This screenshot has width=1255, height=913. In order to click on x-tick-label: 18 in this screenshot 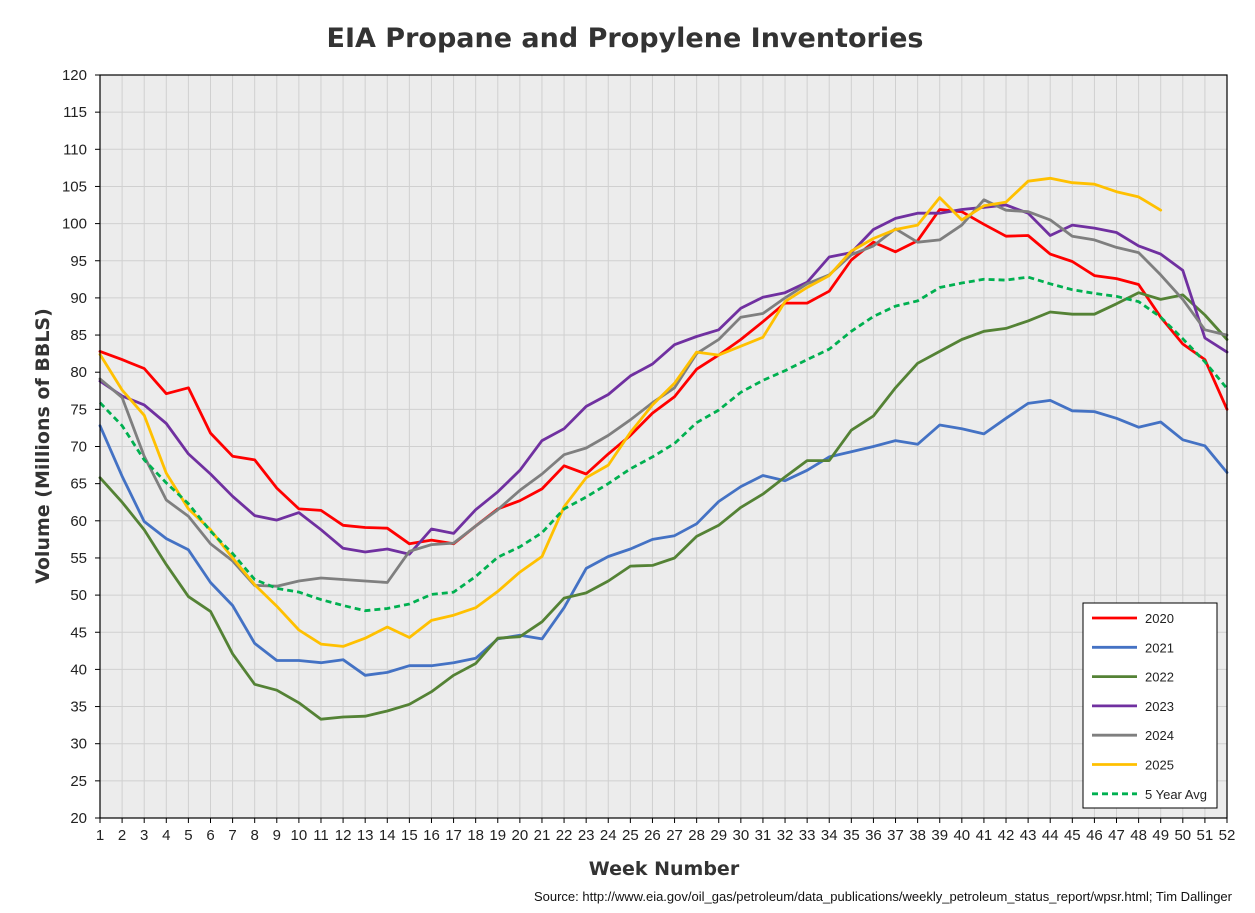, I will do `click(475, 835)`.